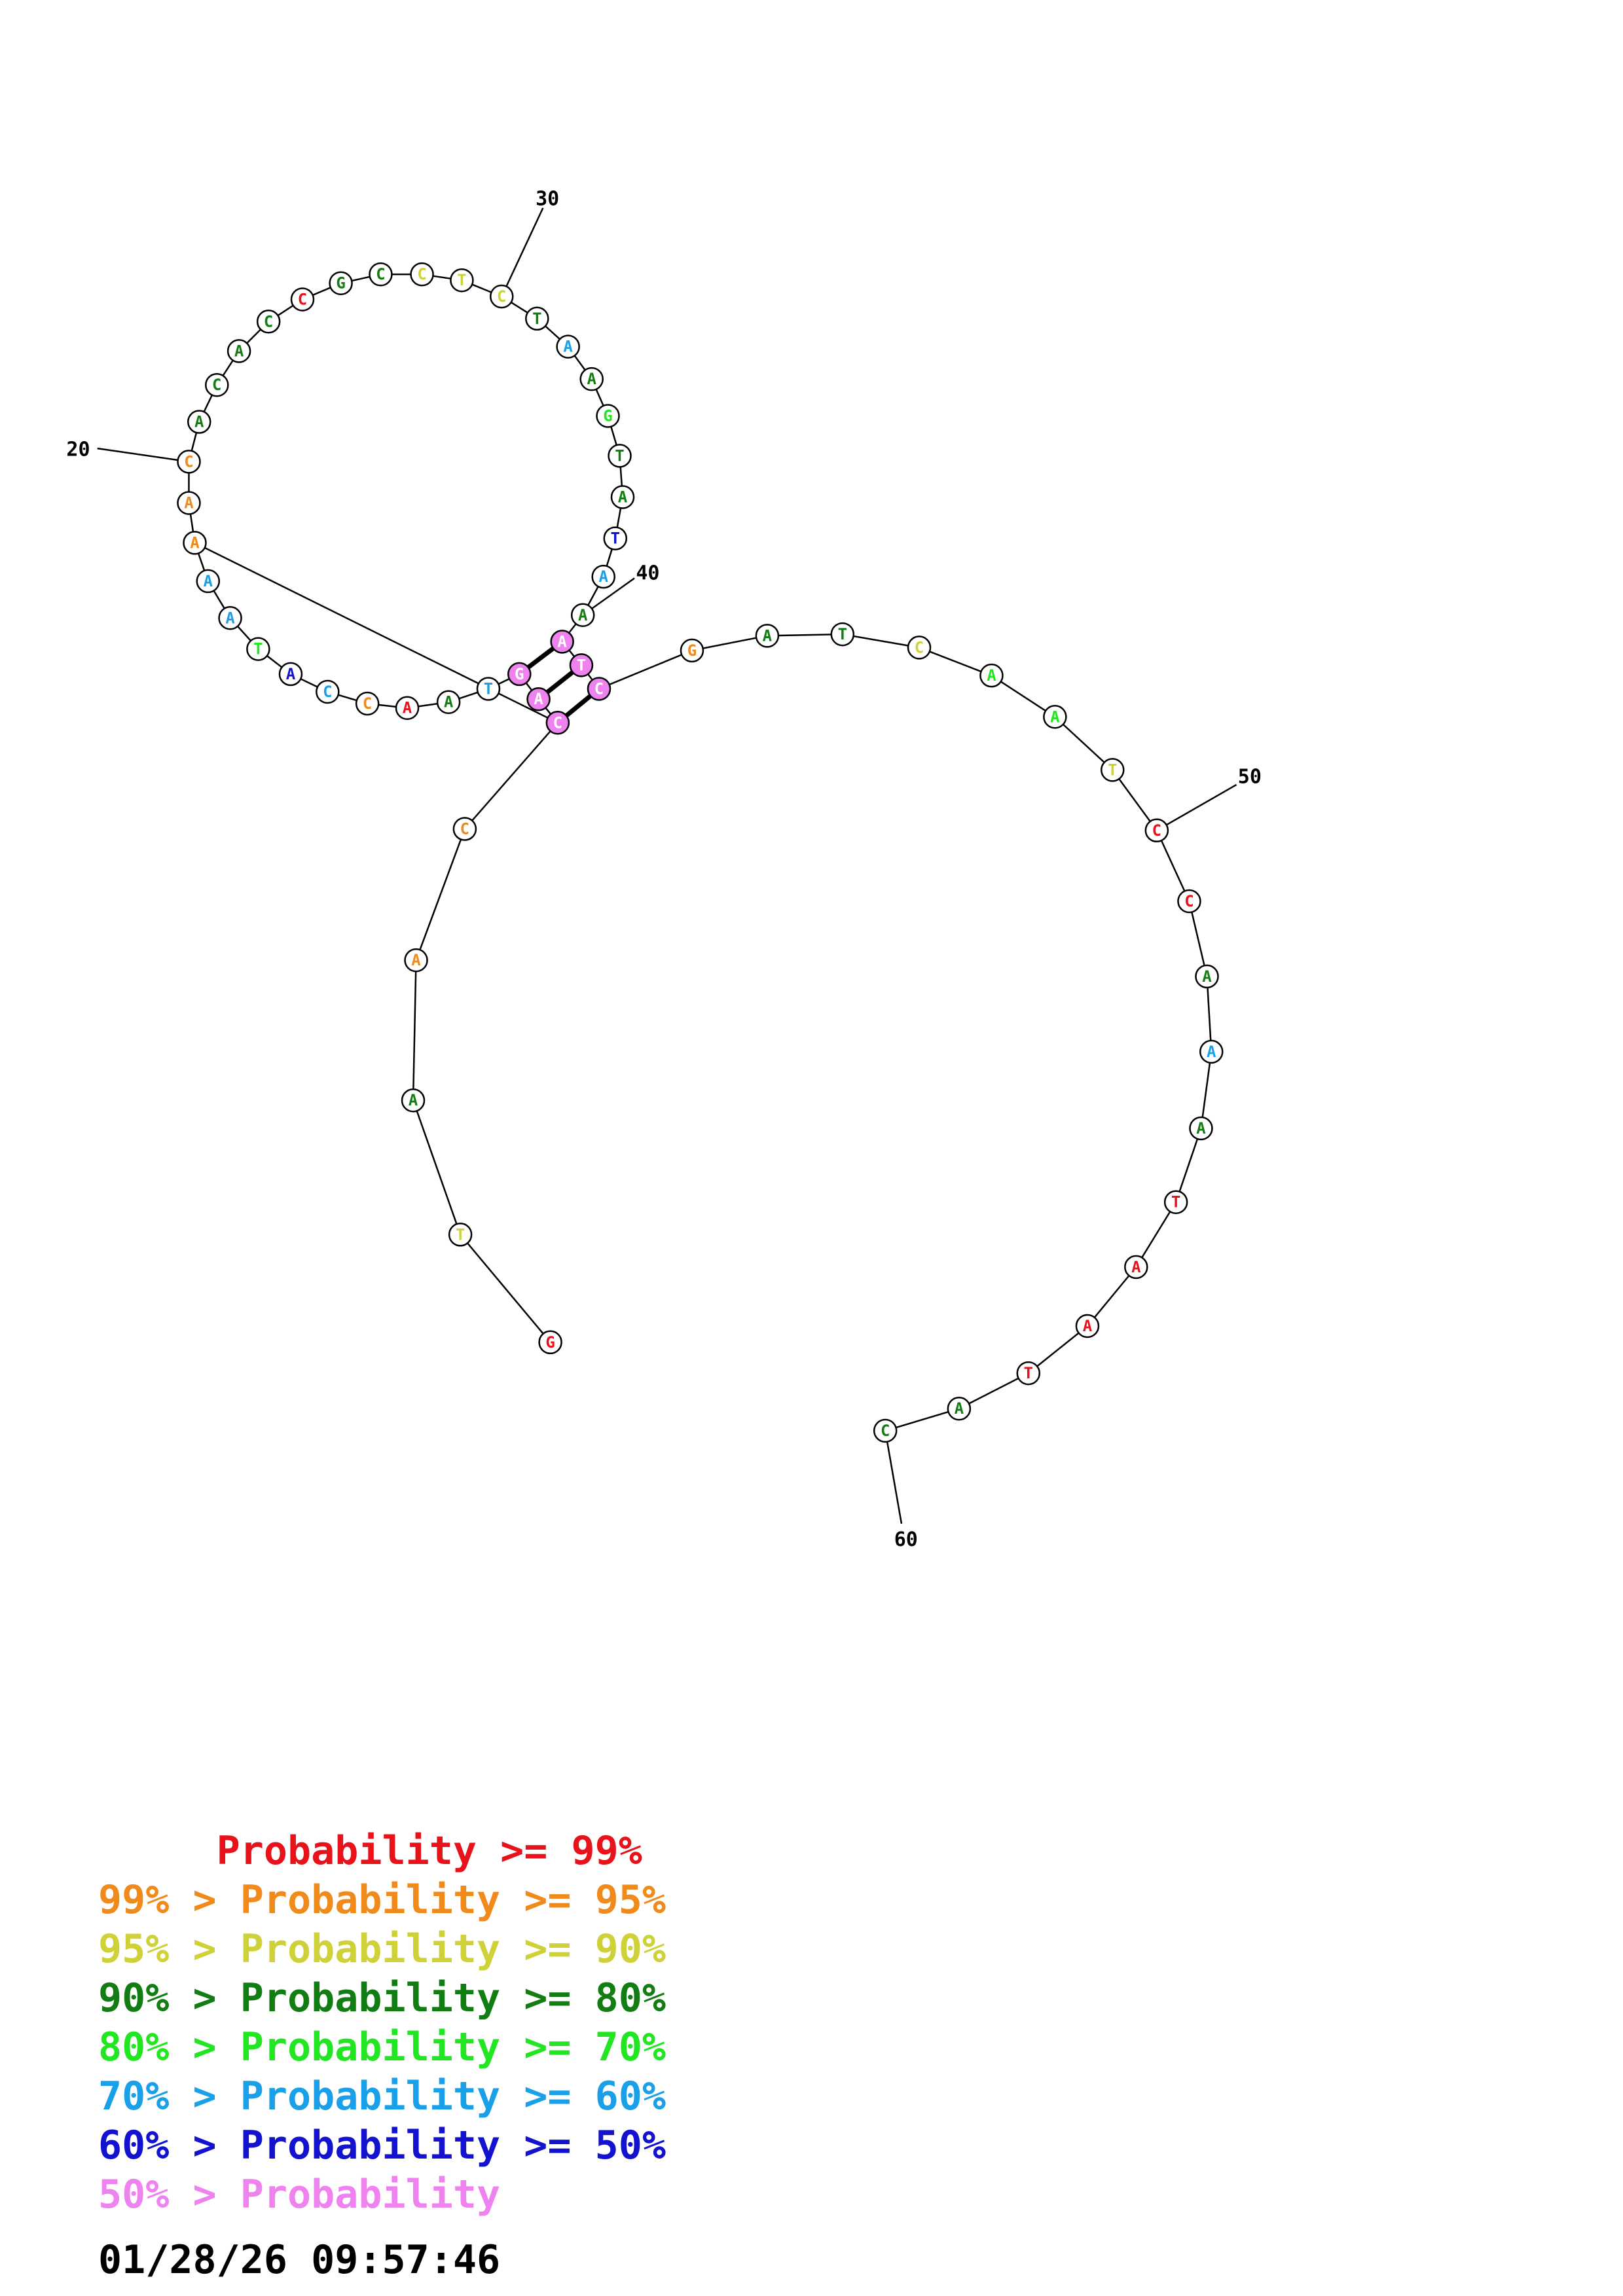  Describe the element at coordinates (906, 1539) in the screenshot. I see `position-label: 60` at that location.